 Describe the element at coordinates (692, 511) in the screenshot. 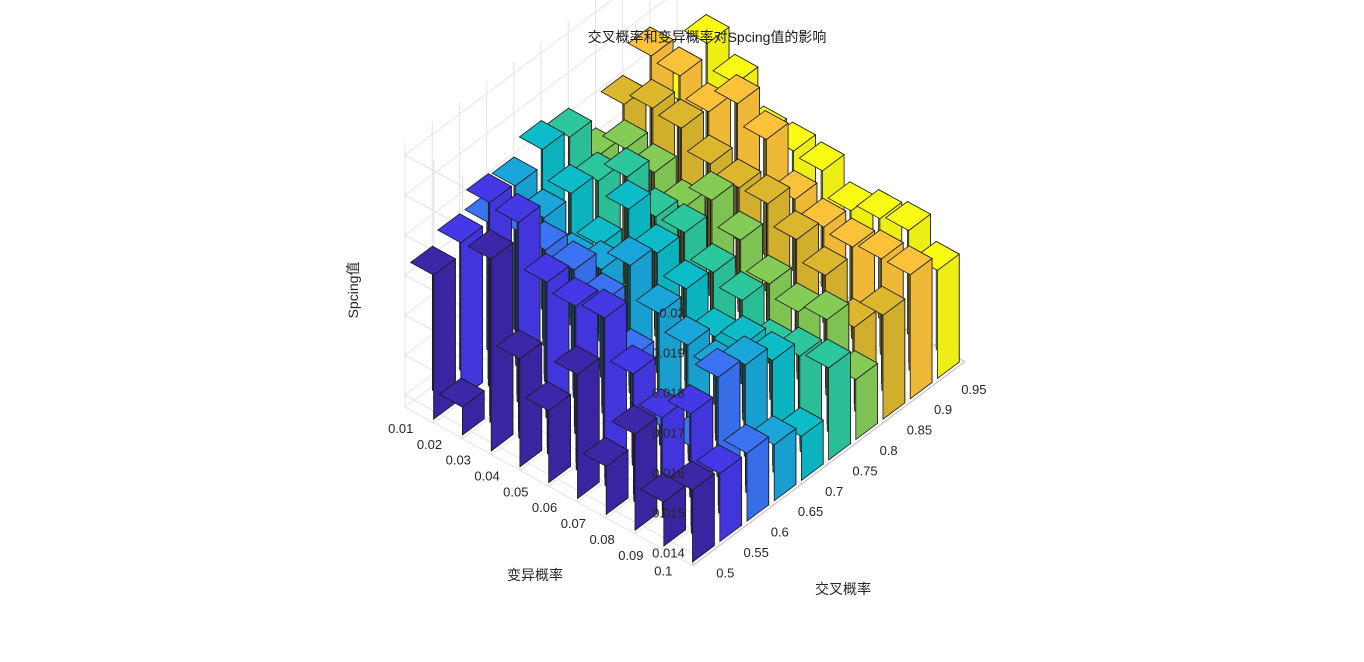

I see `bar-0.1-0.5` at that location.